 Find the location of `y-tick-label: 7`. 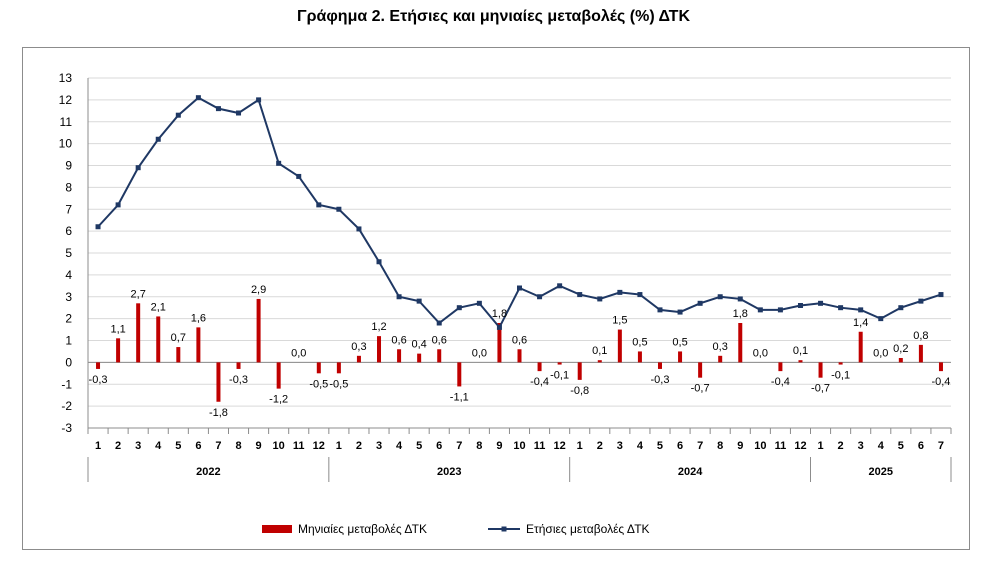

y-tick-label: 7 is located at coordinates (68, 209).